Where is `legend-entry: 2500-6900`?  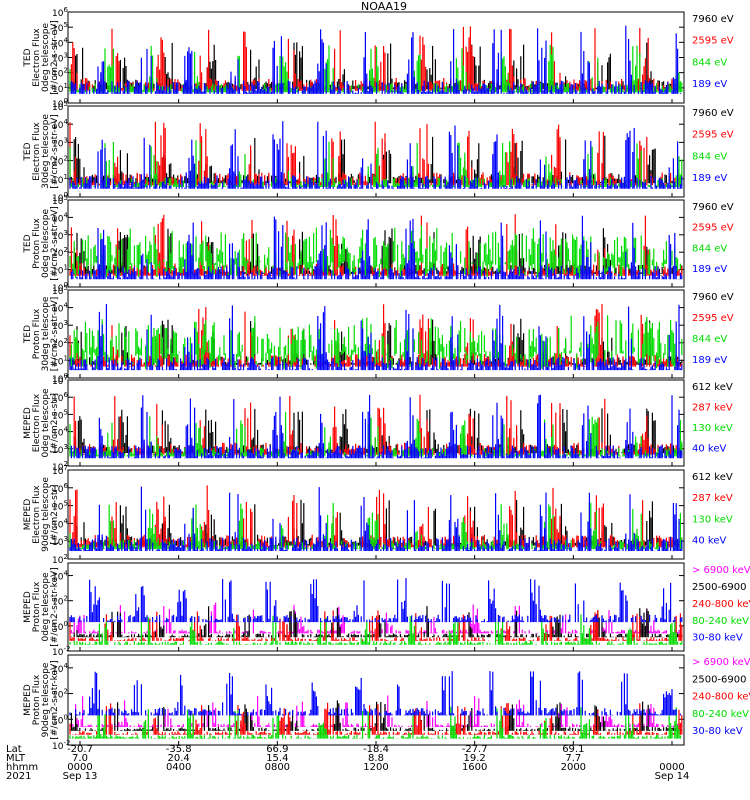
legend-entry: 2500-6900 is located at coordinates (719, 679).